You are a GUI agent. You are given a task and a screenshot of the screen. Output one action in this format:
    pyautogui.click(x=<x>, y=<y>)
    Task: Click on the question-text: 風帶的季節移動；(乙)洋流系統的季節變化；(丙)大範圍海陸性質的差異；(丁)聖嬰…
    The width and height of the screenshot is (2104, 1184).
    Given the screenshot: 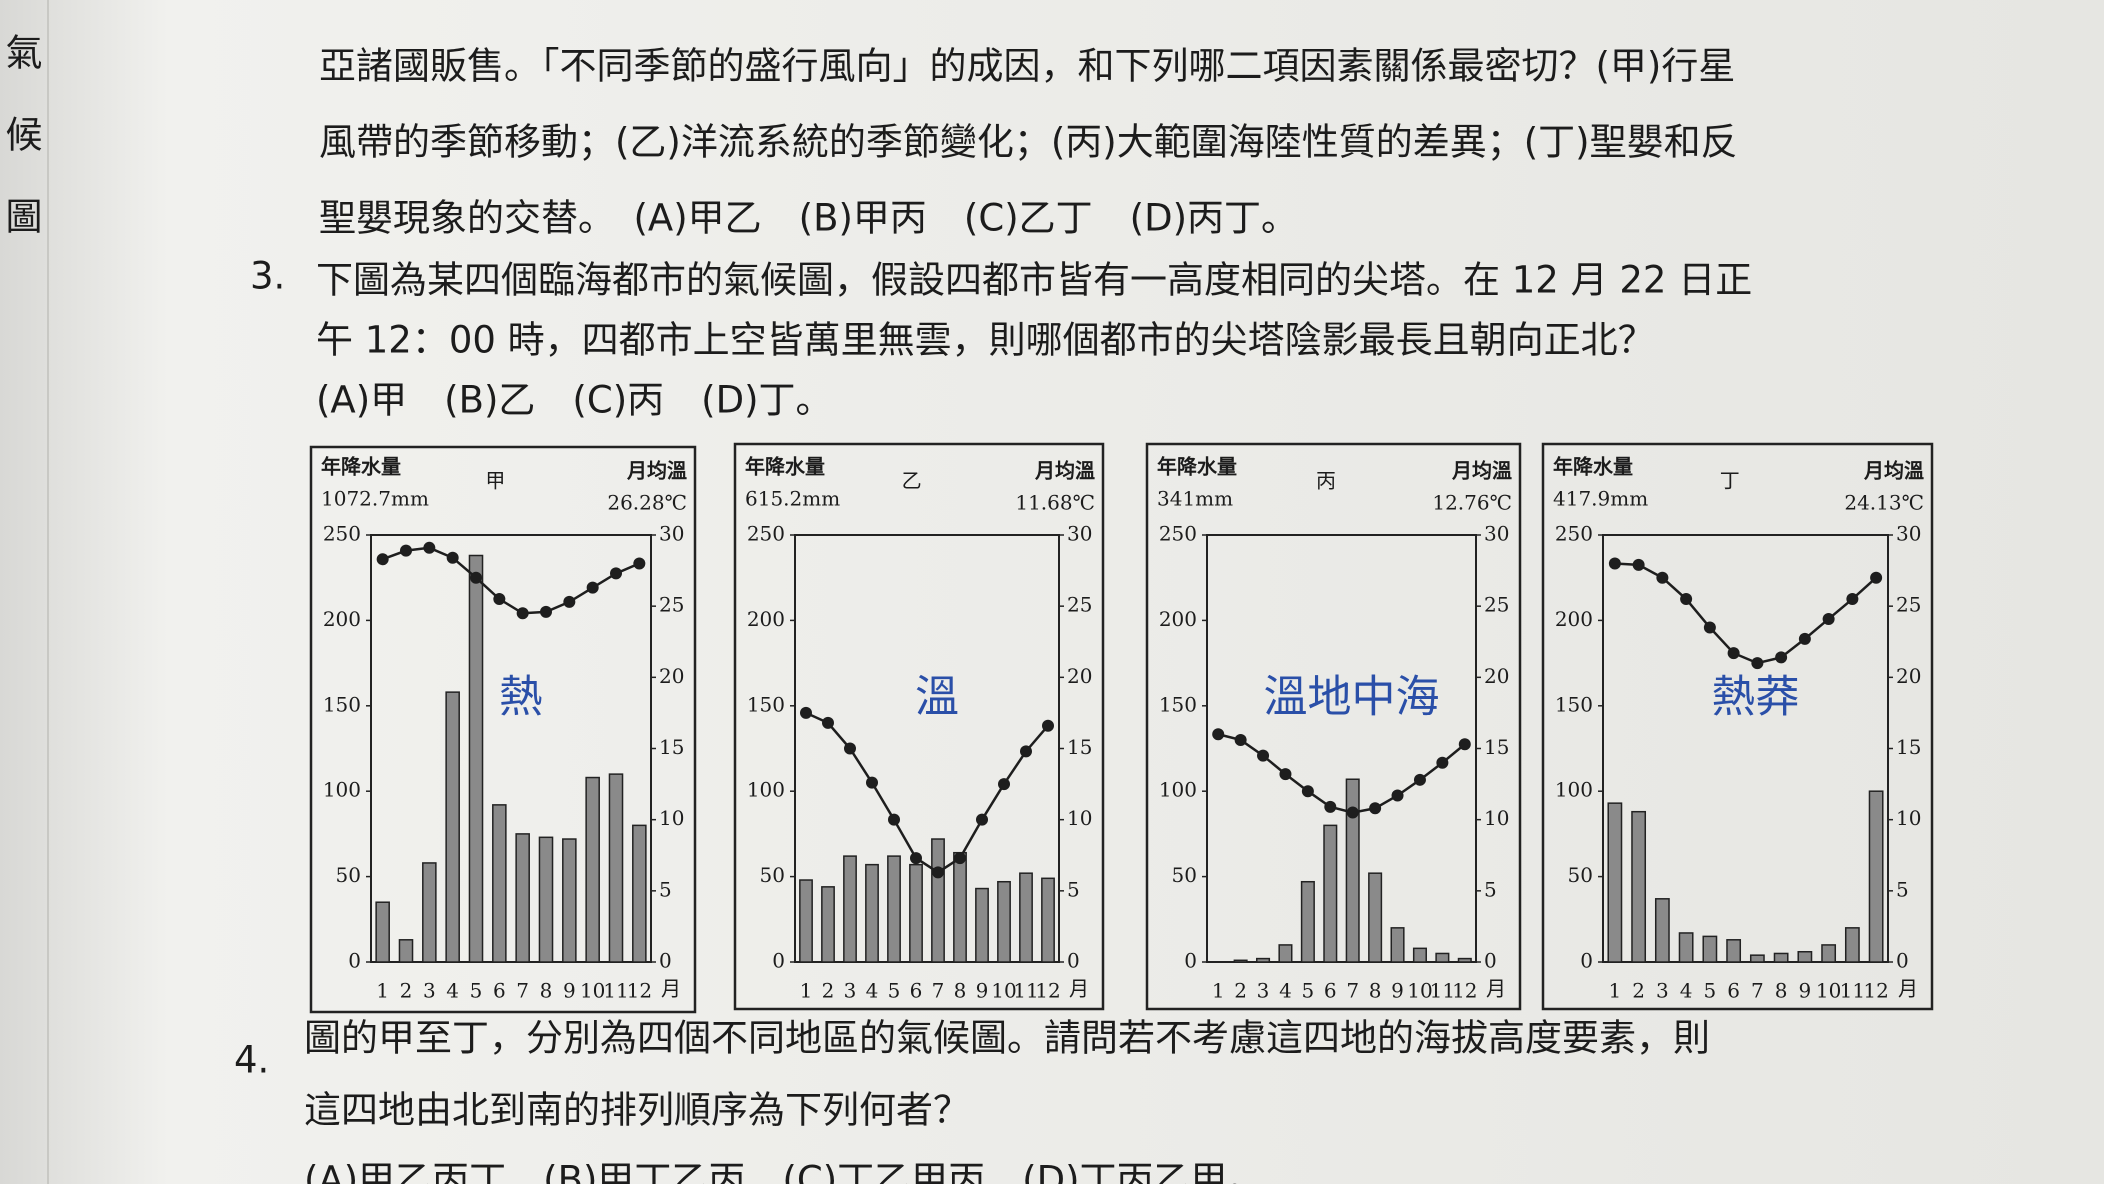 What is the action you would take?
    pyautogui.click(x=1028, y=142)
    